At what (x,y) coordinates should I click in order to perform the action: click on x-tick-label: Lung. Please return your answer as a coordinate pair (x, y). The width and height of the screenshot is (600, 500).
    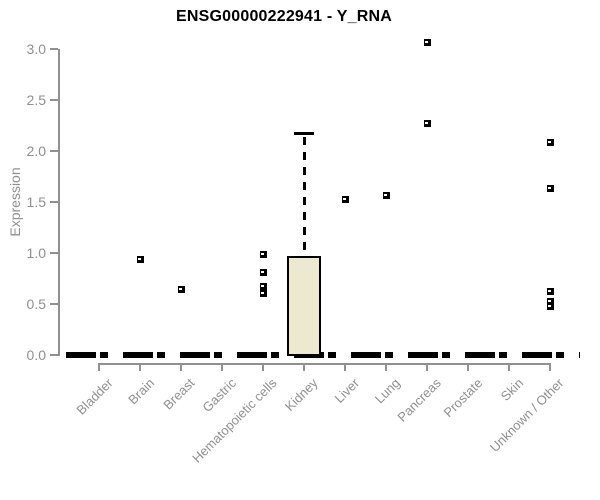
    Looking at the image, I should click on (387, 391).